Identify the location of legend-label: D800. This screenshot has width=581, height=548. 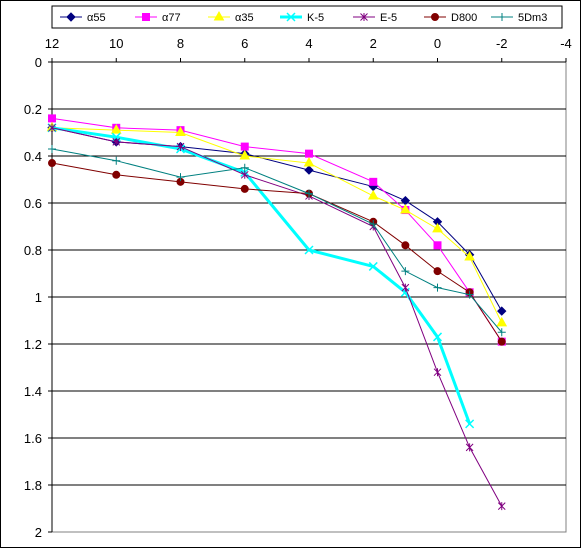
(464, 18).